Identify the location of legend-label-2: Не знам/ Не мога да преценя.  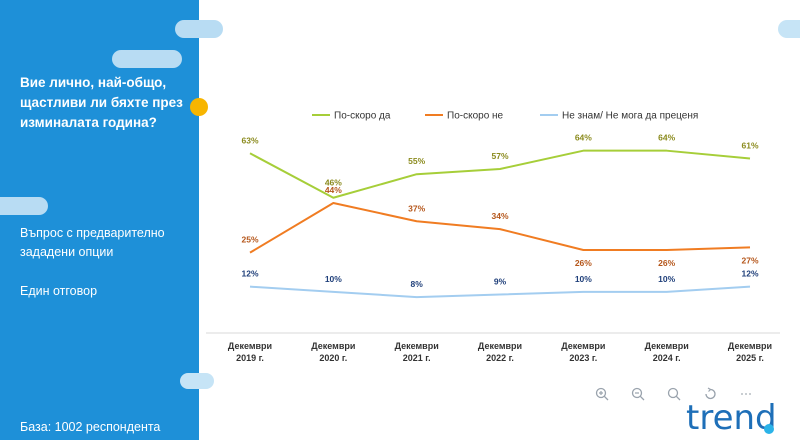
(630, 116).